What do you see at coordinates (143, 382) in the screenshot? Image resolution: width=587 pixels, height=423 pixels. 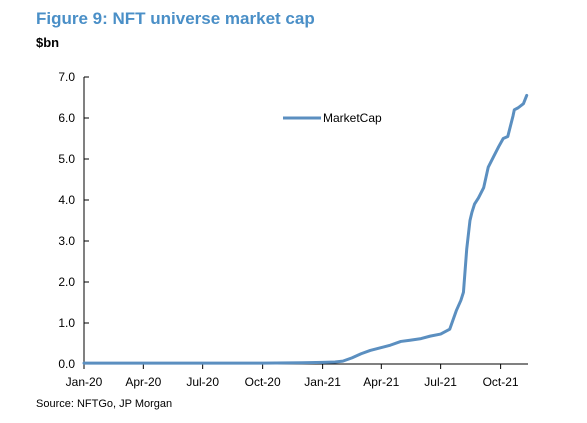 I see `x-tick-label: Apr-20` at bounding box center [143, 382].